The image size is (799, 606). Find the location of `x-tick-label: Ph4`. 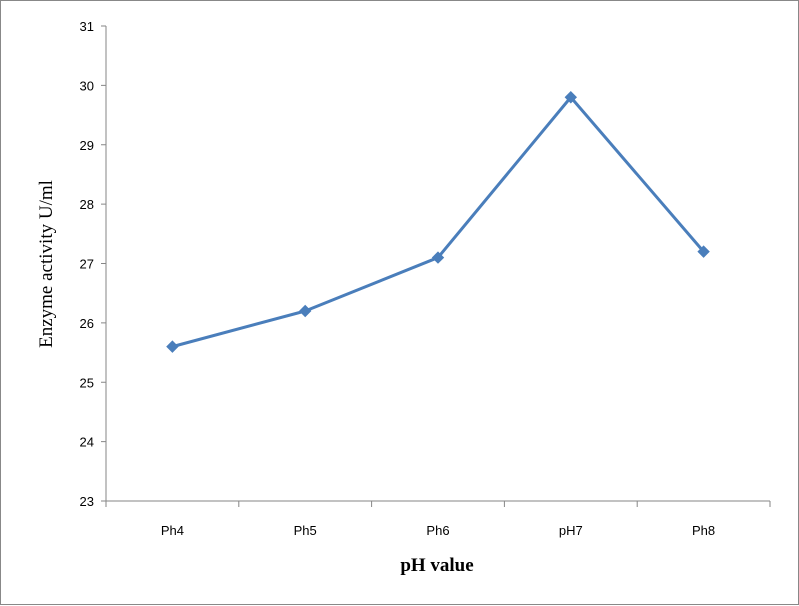

x-tick-label: Ph4 is located at coordinates (172, 530).